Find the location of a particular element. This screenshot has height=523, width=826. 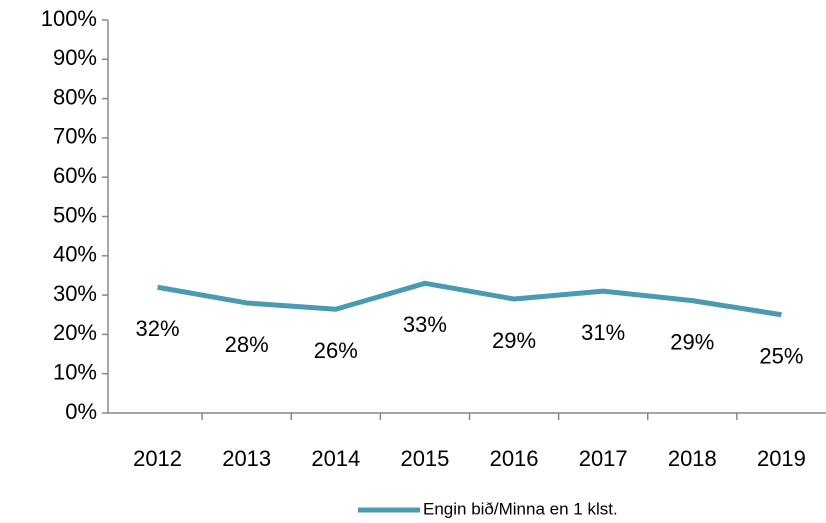

x-tick-label: 2018 is located at coordinates (692, 458).